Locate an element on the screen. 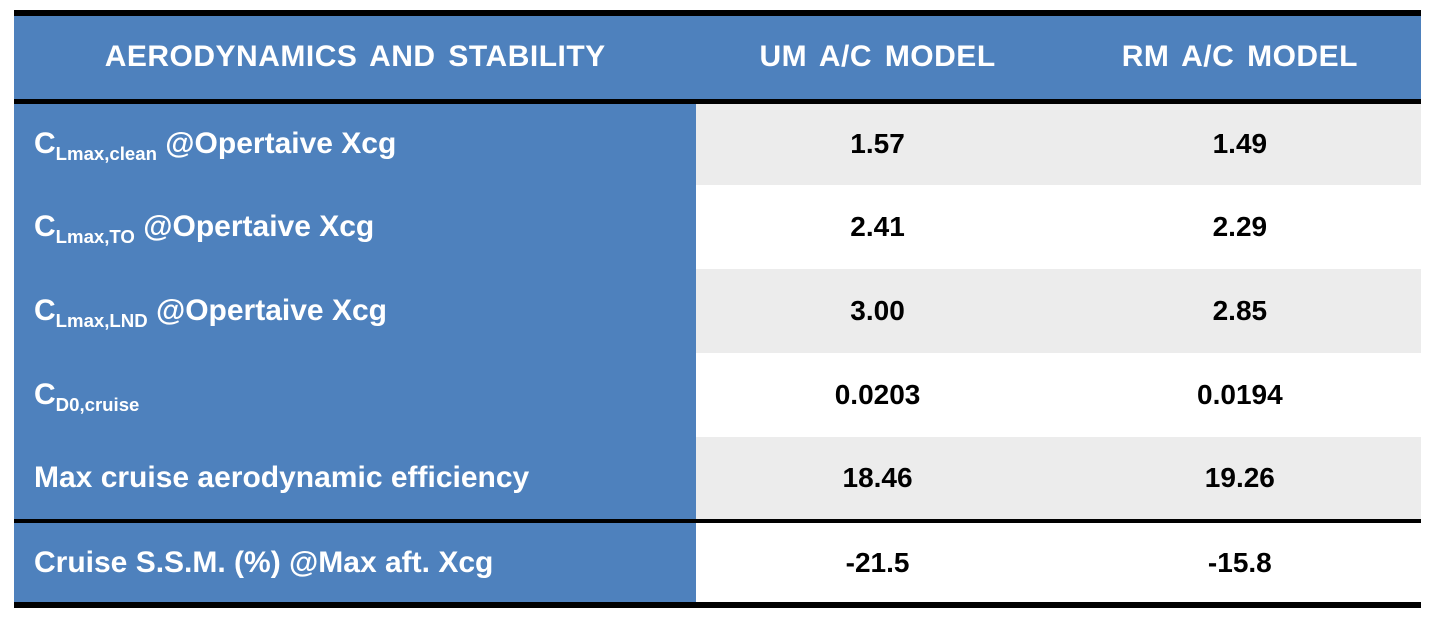 Image resolution: width=1435 pixels, height=631 pixels. row-label: CLmax,TO @Opertaive Xcg is located at coordinates (355, 227).